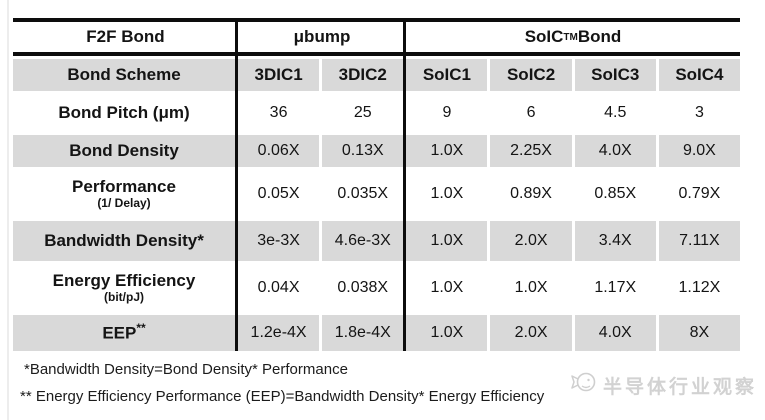 The image size is (765, 420). Describe the element at coordinates (124, 187) in the screenshot. I see `performance-label: Performance` at that location.